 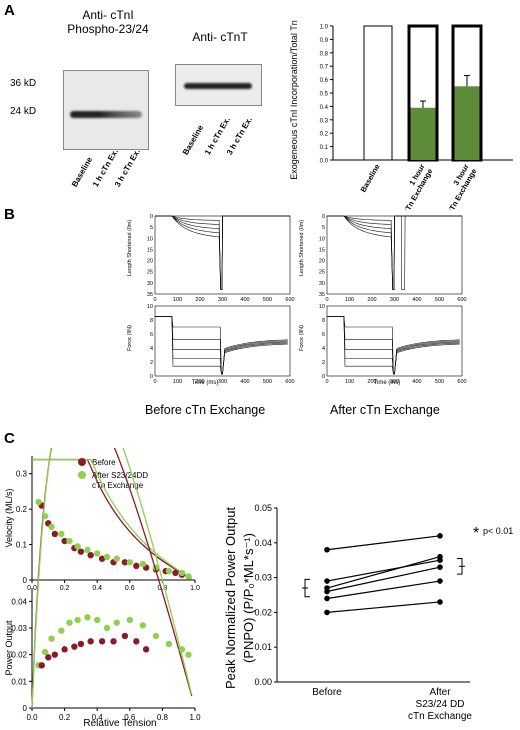 What do you see at coordinates (22, 509) in the screenshot?
I see `velocity-ytick-label: 0.2` at bounding box center [22, 509].